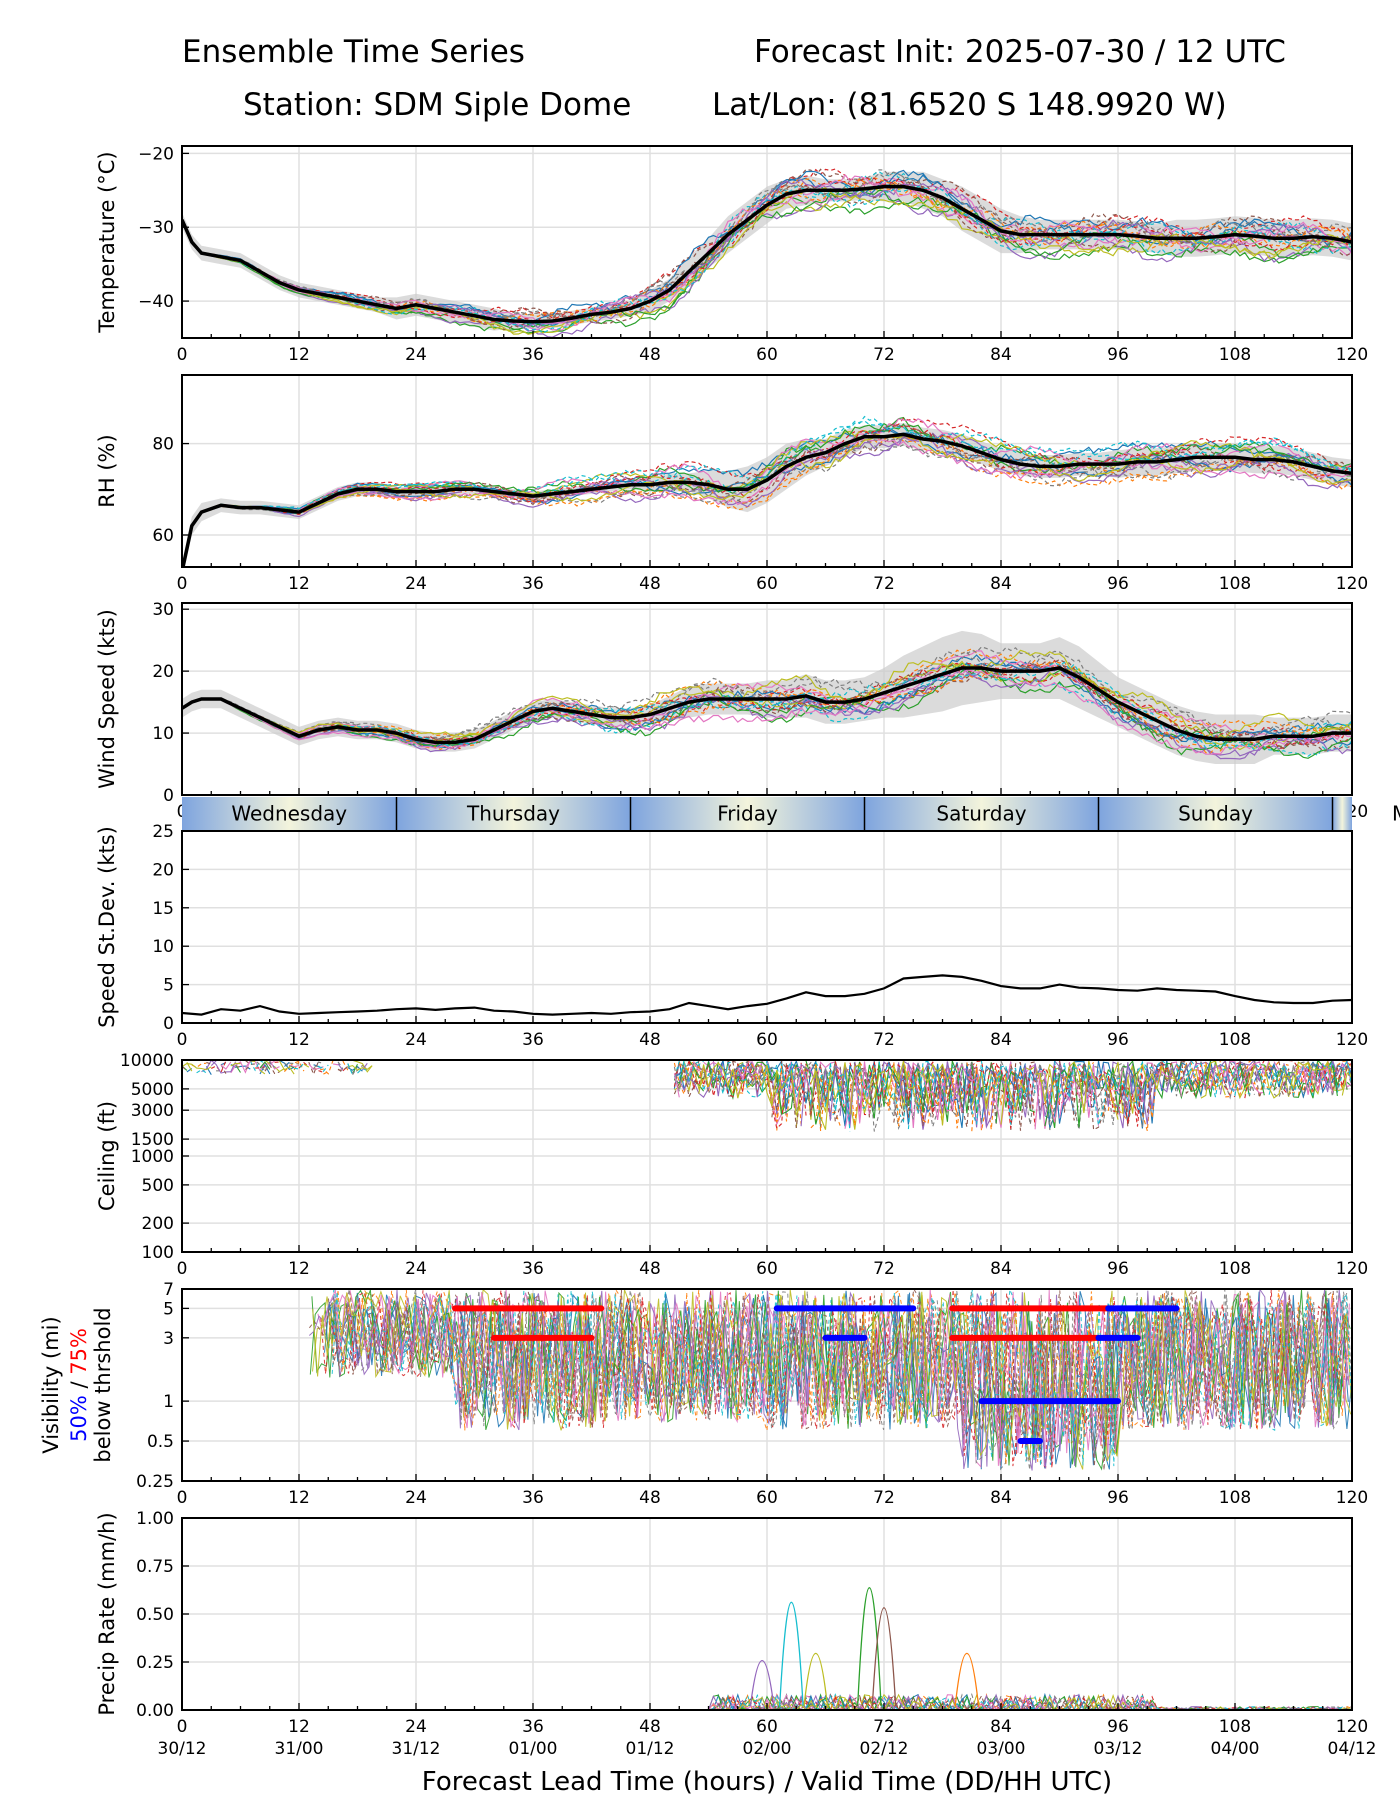  Describe the element at coordinates (152, 1090) in the screenshot. I see `y-tick-label: 5000` at that location.